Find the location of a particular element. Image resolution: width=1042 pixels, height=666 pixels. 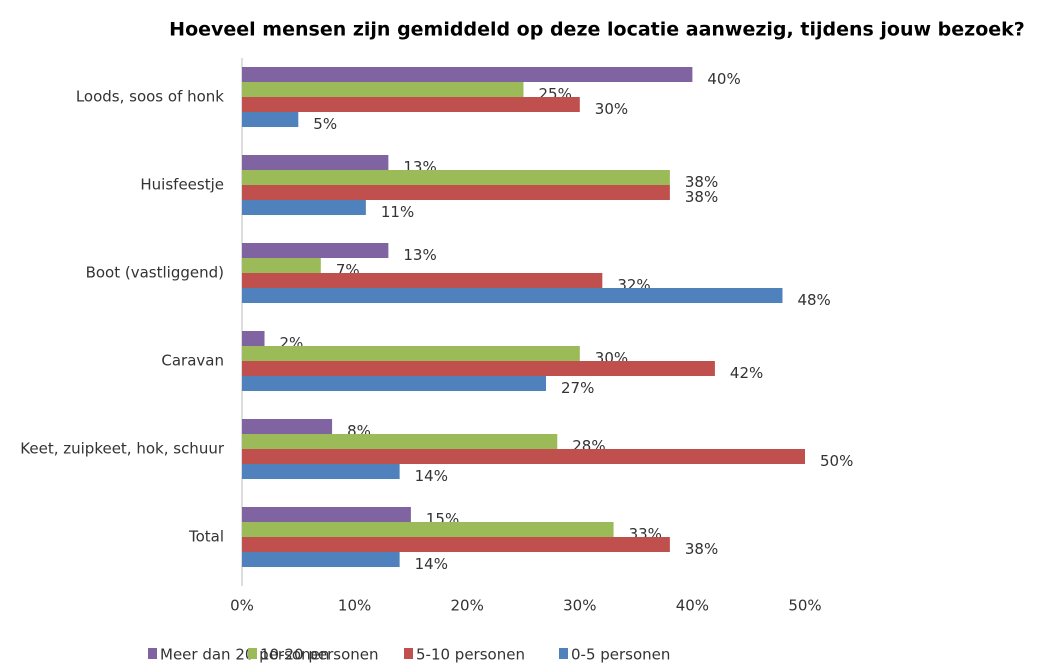

x-tick-label: 40% is located at coordinates (692, 606).